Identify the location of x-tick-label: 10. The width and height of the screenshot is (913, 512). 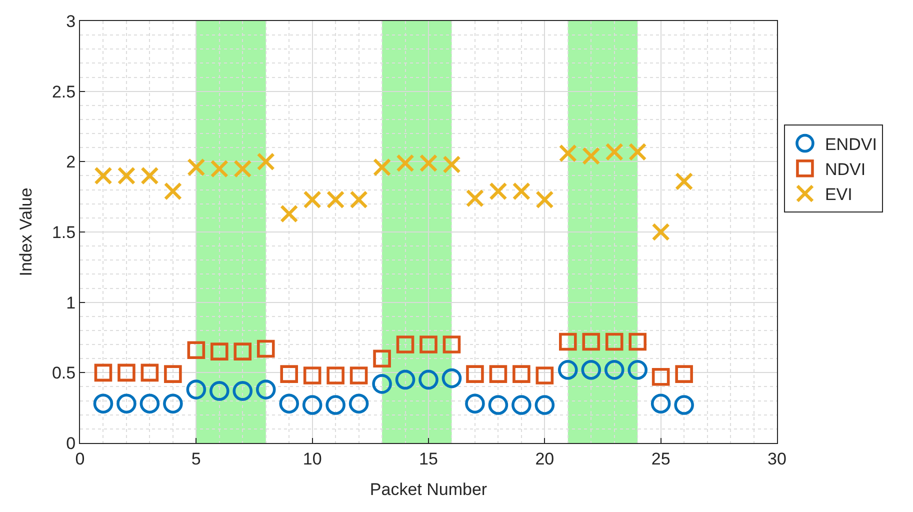
(312, 458).